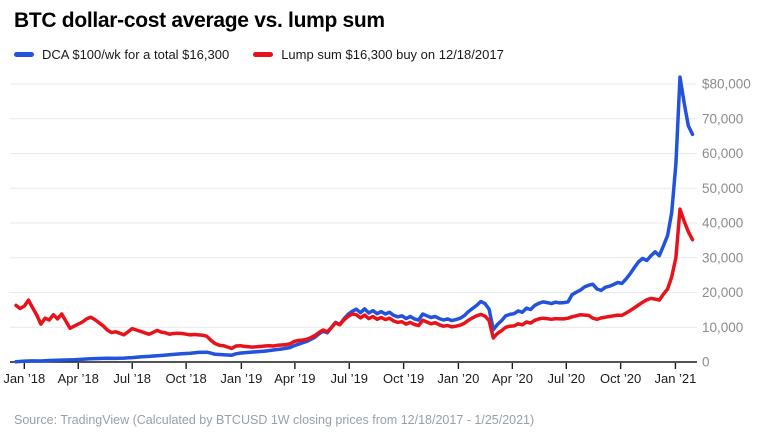 The width and height of the screenshot is (764, 448). I want to click on x-axis-tick-label: Jan ’18, so click(24, 378).